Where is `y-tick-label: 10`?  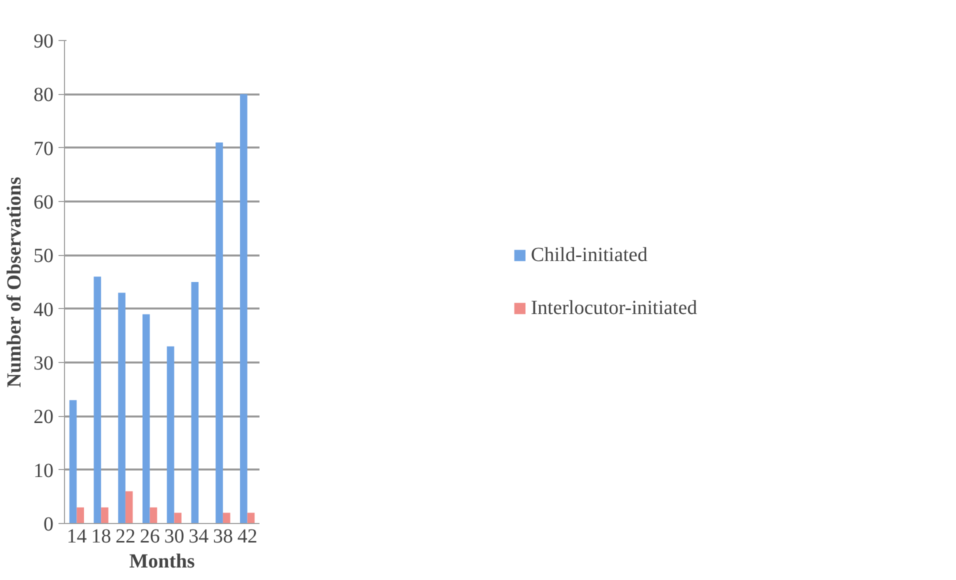 y-tick-label: 10 is located at coordinates (44, 471).